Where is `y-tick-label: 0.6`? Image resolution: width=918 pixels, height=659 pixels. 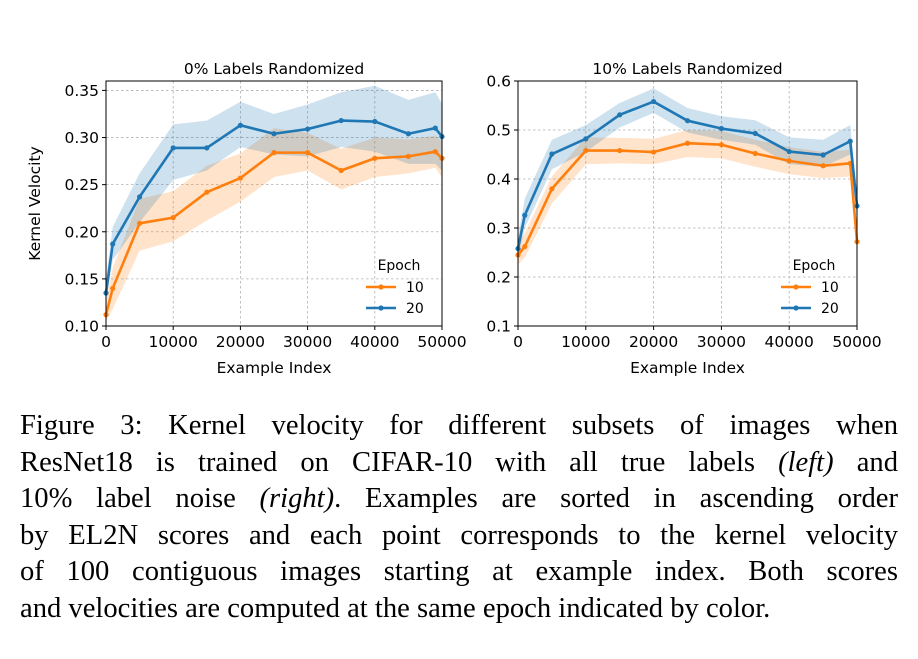
y-tick-label: 0.6 is located at coordinates (498, 82).